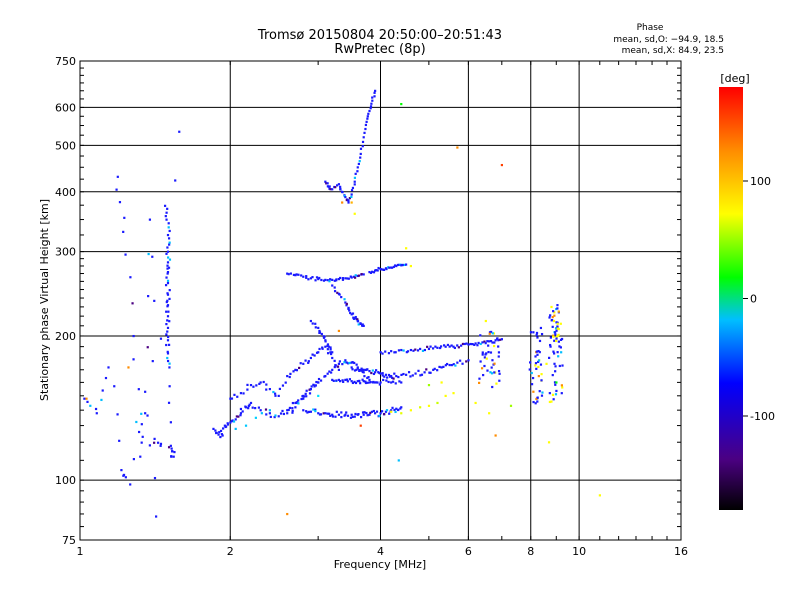 The width and height of the screenshot is (800, 600). I want to click on colorbar-tick-label: 0, so click(753, 299).